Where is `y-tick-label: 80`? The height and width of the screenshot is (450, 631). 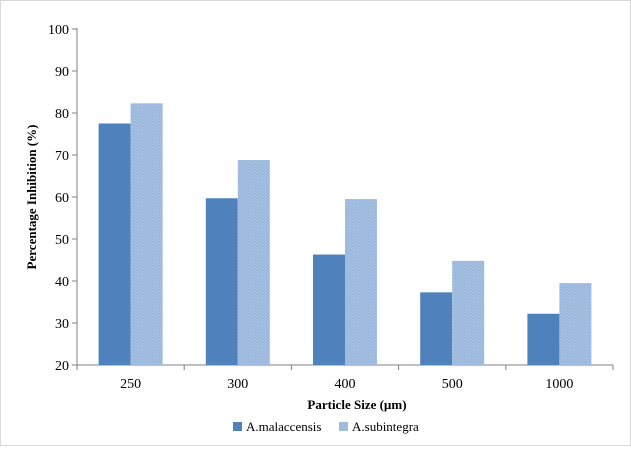 y-tick-label: 80 is located at coordinates (62, 114).